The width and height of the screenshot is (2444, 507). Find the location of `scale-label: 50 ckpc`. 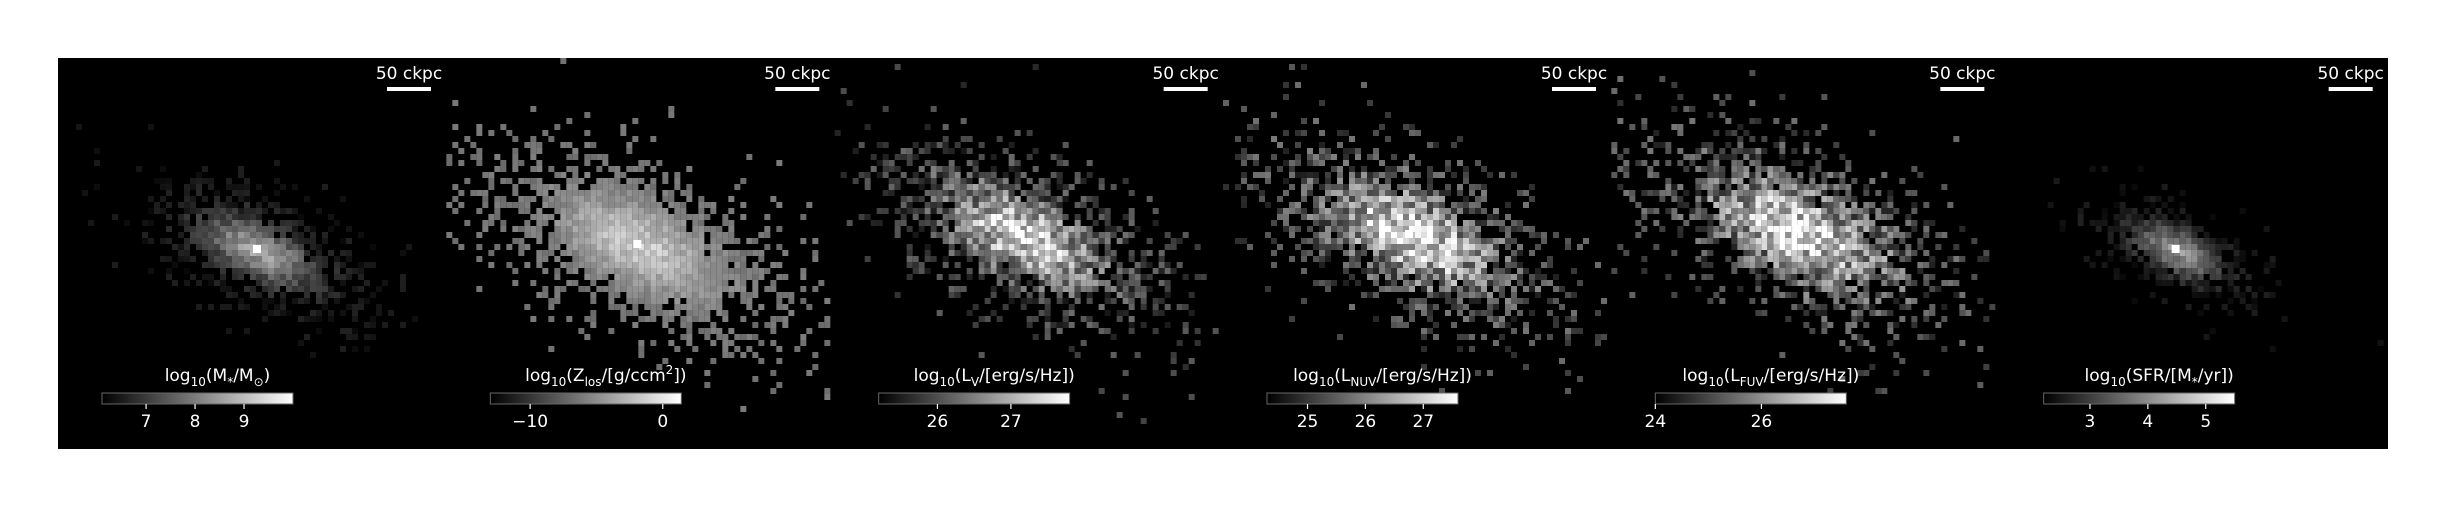

scale-label: 50 ckpc is located at coordinates (1574, 74).